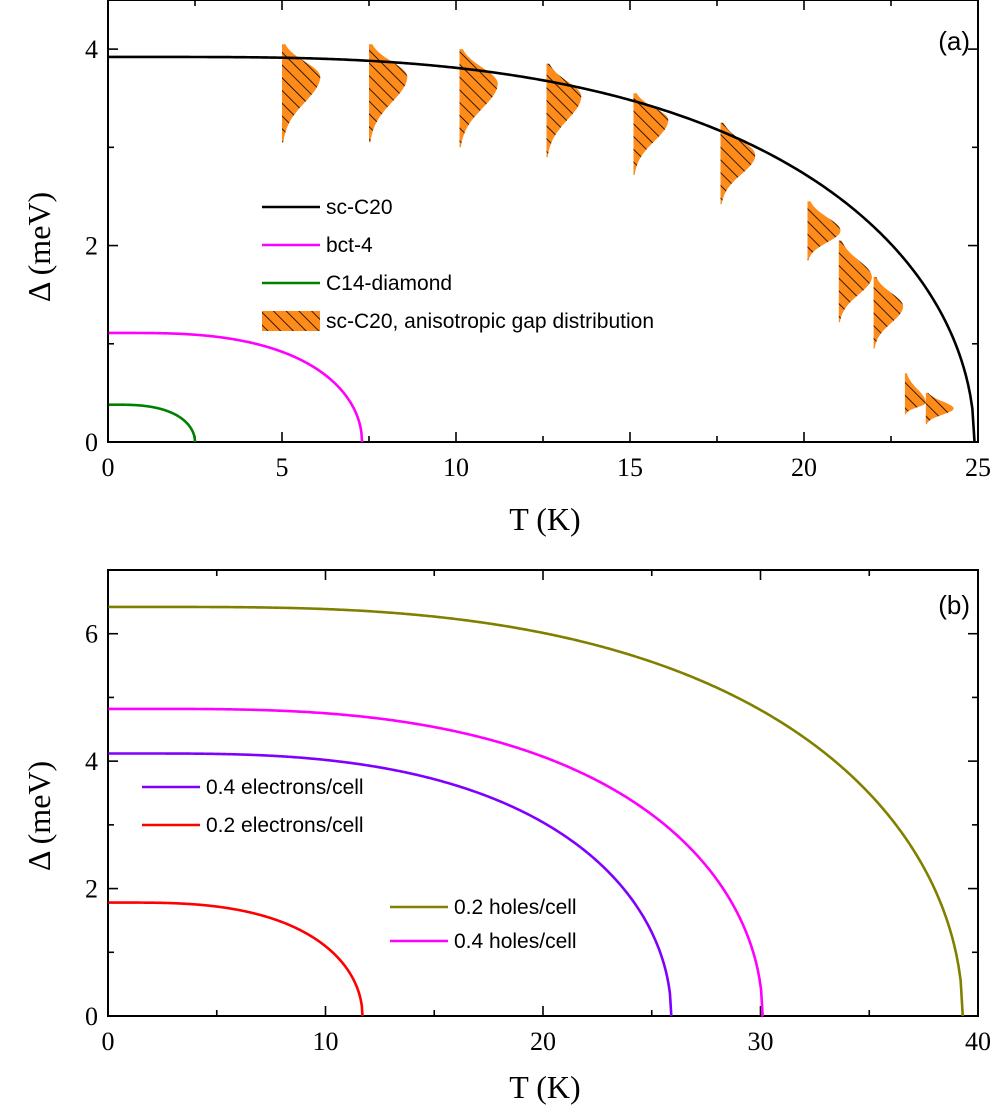 The image size is (1000, 1110). Describe the element at coordinates (630, 467) in the screenshot. I see `a-x-tick-label: 15` at that location.